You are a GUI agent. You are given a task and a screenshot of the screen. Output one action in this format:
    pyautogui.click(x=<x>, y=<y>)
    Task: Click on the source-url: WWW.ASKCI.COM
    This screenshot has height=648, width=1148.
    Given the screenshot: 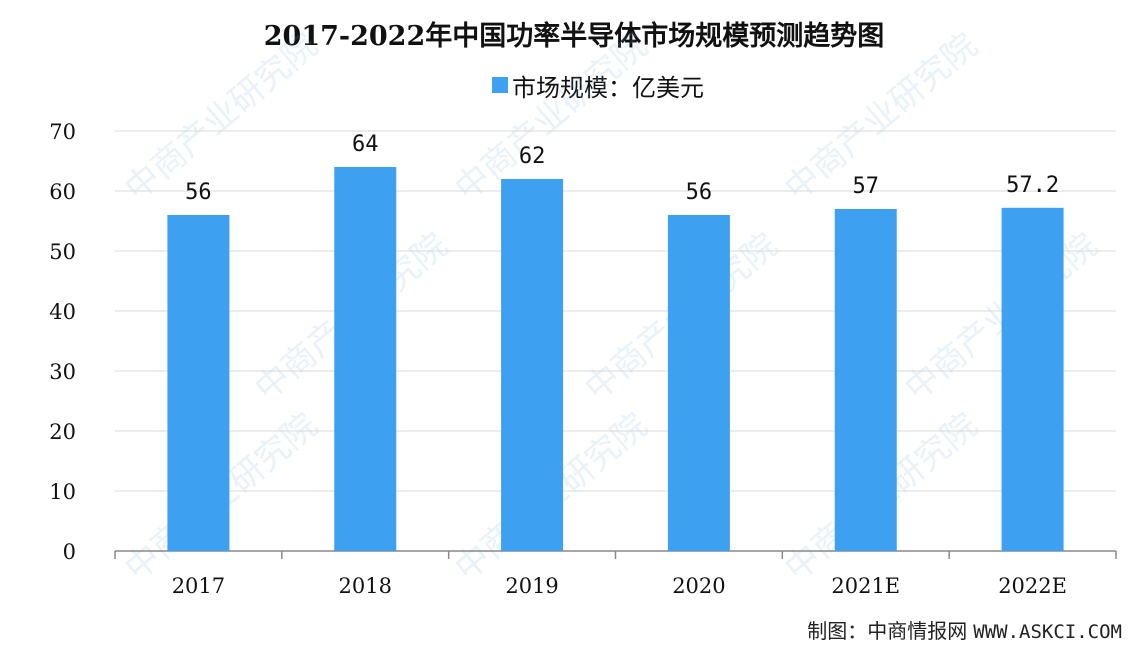 What is the action you would take?
    pyautogui.click(x=1047, y=632)
    